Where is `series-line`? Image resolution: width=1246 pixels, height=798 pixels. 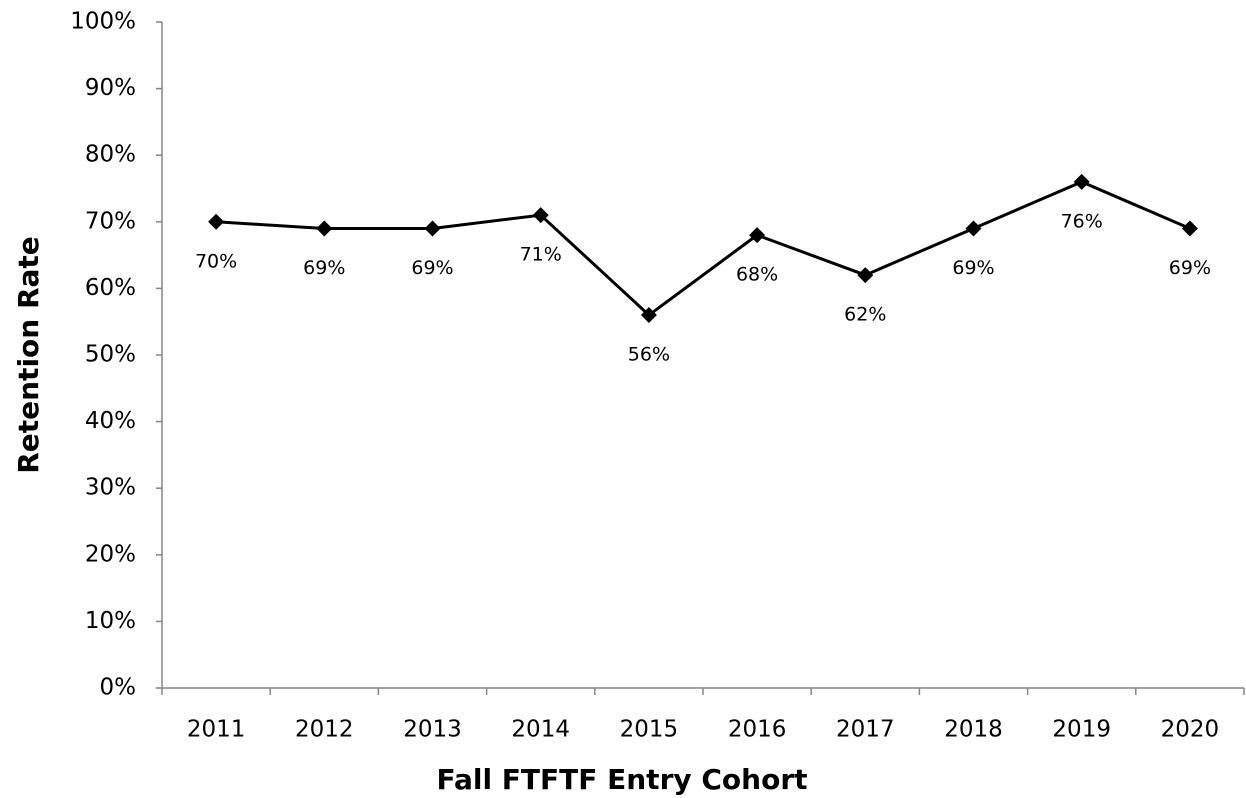 series-line is located at coordinates (703, 248).